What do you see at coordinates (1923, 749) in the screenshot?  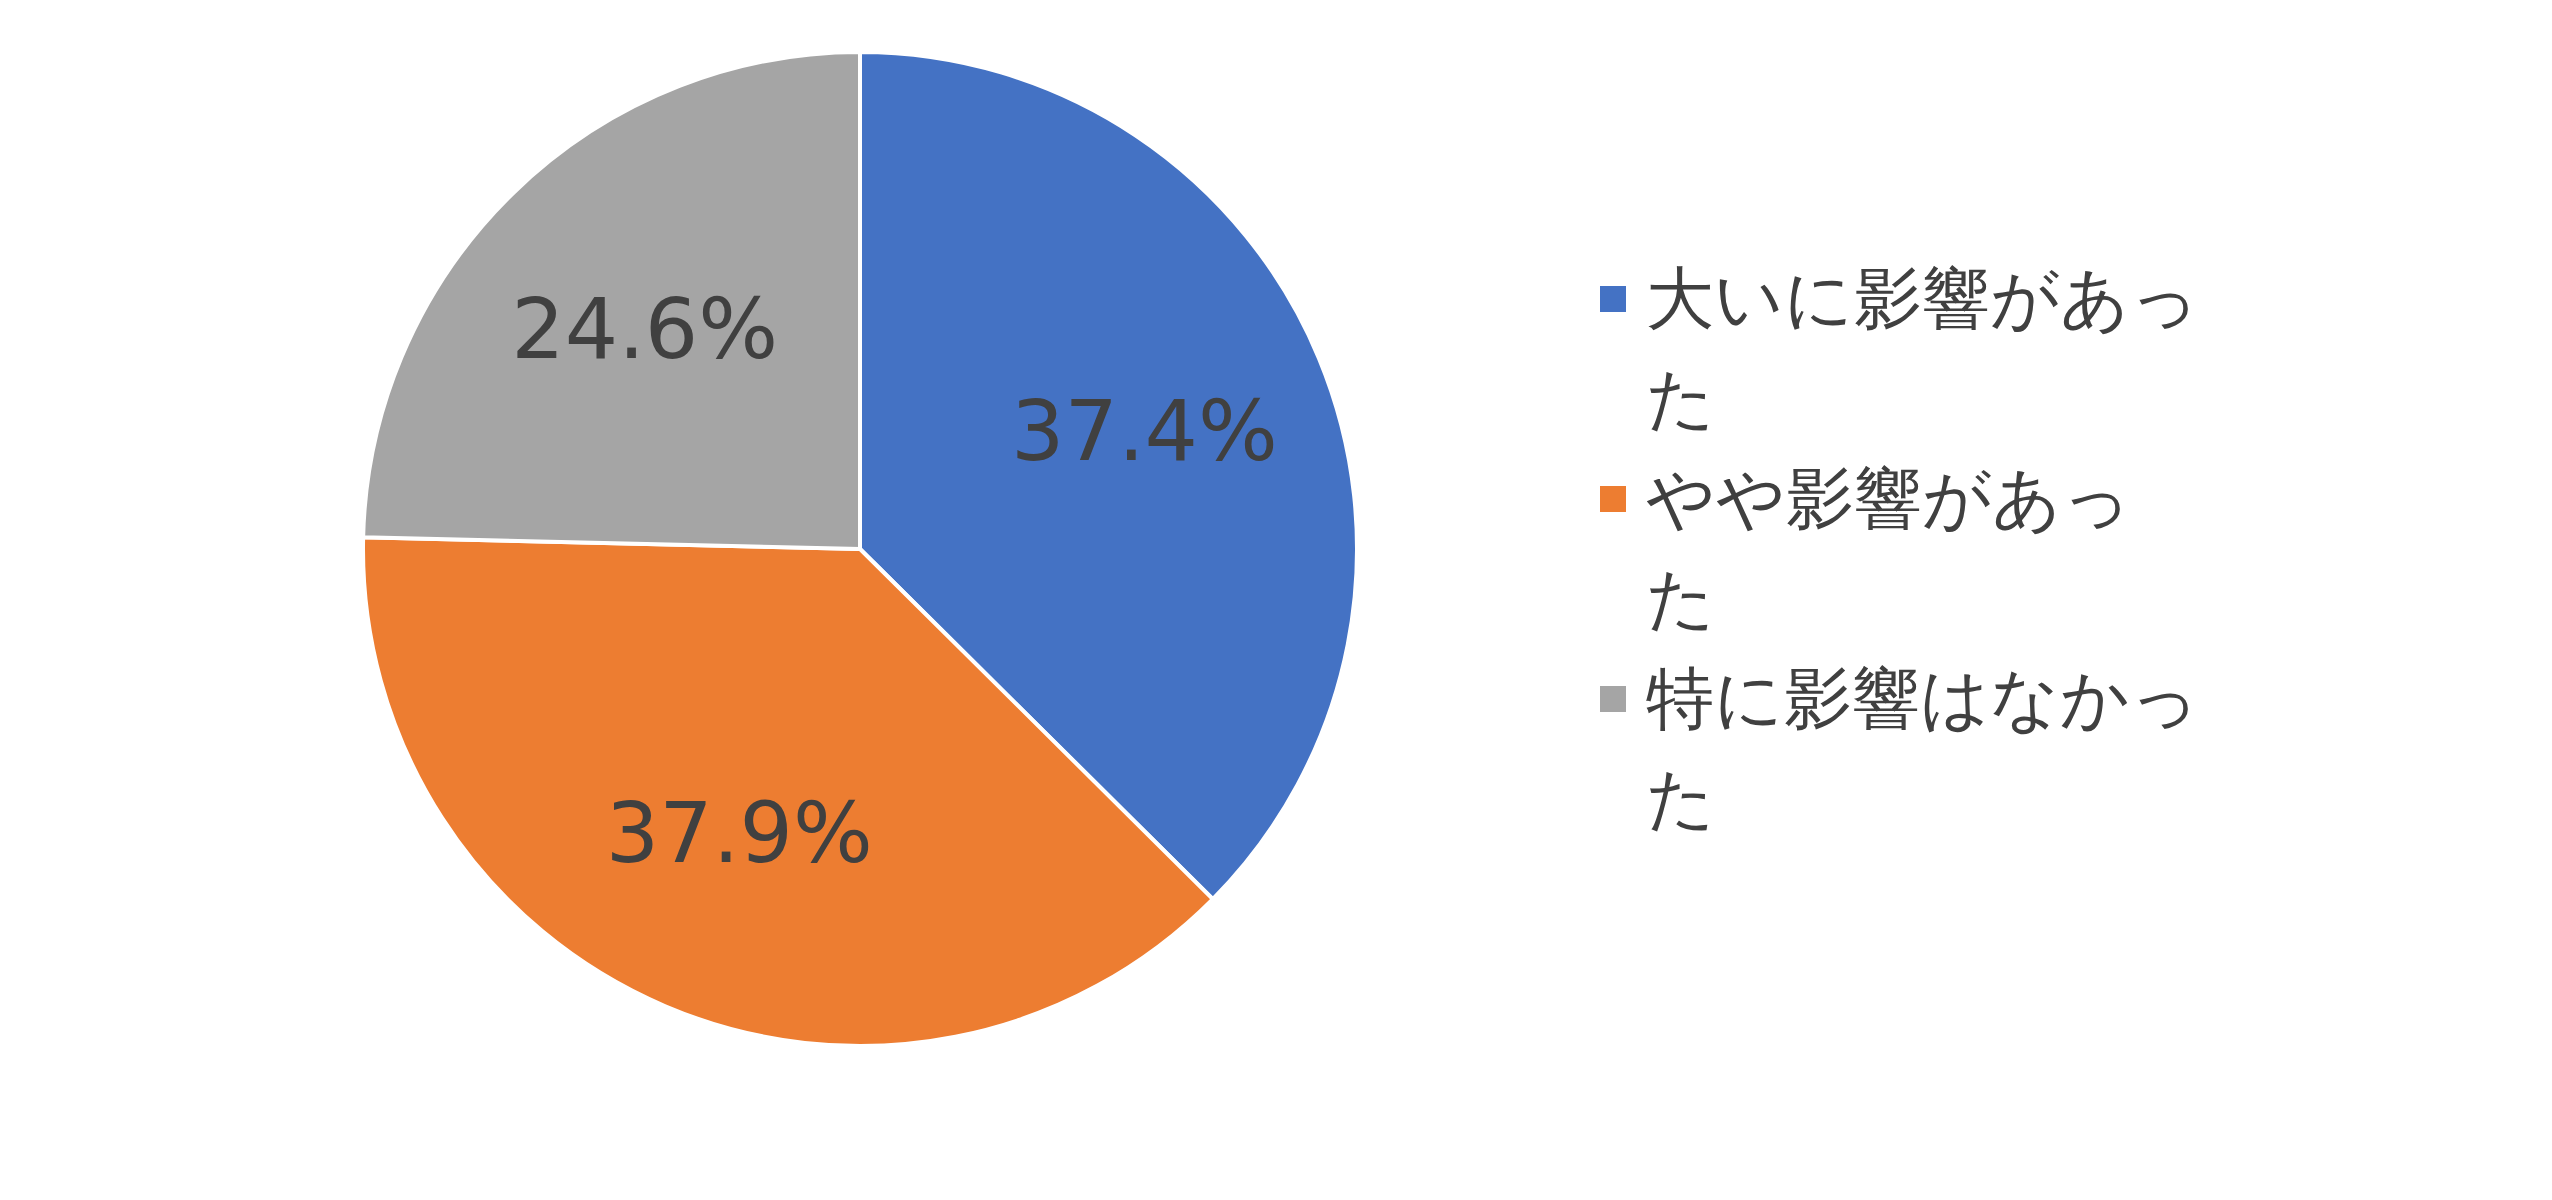 I see `legend-label: 特に影響はなかった` at bounding box center [1923, 749].